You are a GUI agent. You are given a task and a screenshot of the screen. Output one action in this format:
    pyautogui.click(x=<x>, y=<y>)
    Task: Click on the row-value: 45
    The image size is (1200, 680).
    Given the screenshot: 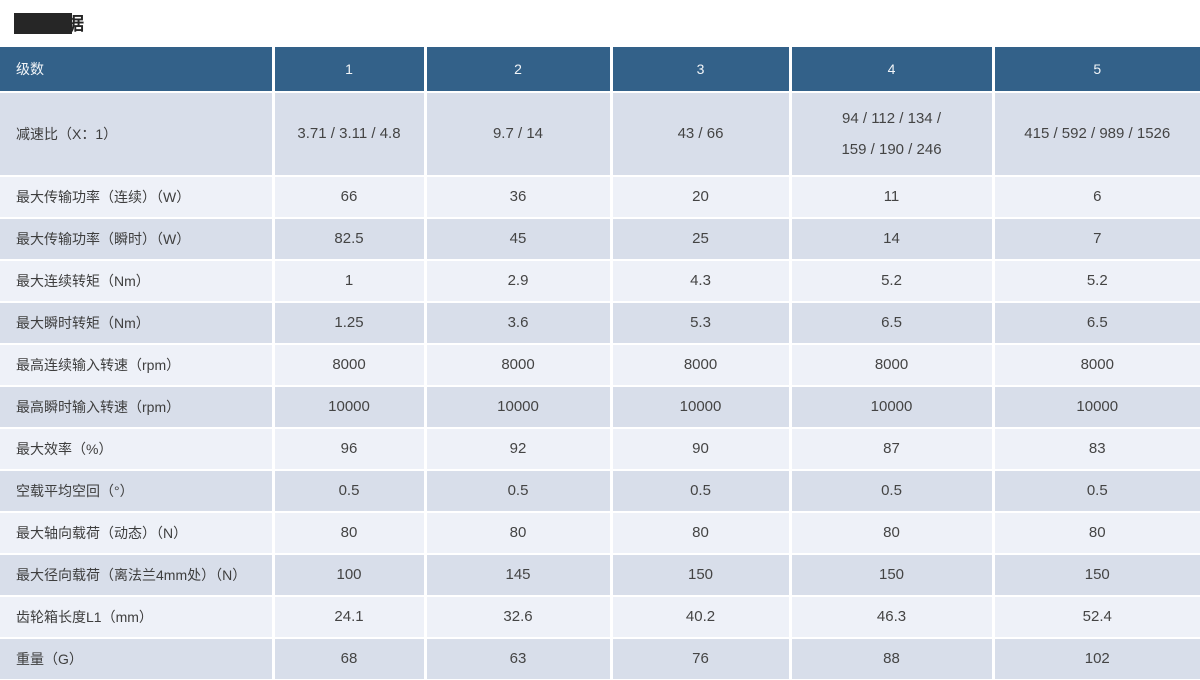 What is the action you would take?
    pyautogui.click(x=519, y=239)
    